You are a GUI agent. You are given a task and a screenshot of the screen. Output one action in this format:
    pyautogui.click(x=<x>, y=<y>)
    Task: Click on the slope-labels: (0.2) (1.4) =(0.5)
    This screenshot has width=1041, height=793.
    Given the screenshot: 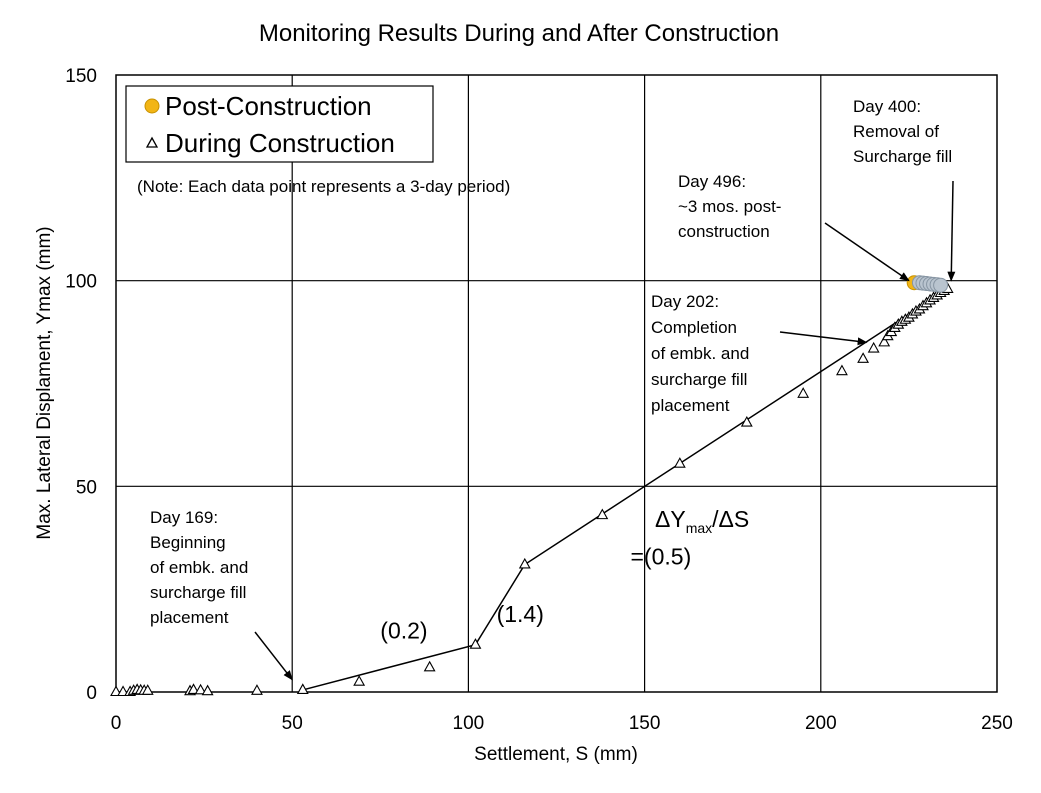 What is the action you would take?
    pyautogui.click(x=535, y=593)
    